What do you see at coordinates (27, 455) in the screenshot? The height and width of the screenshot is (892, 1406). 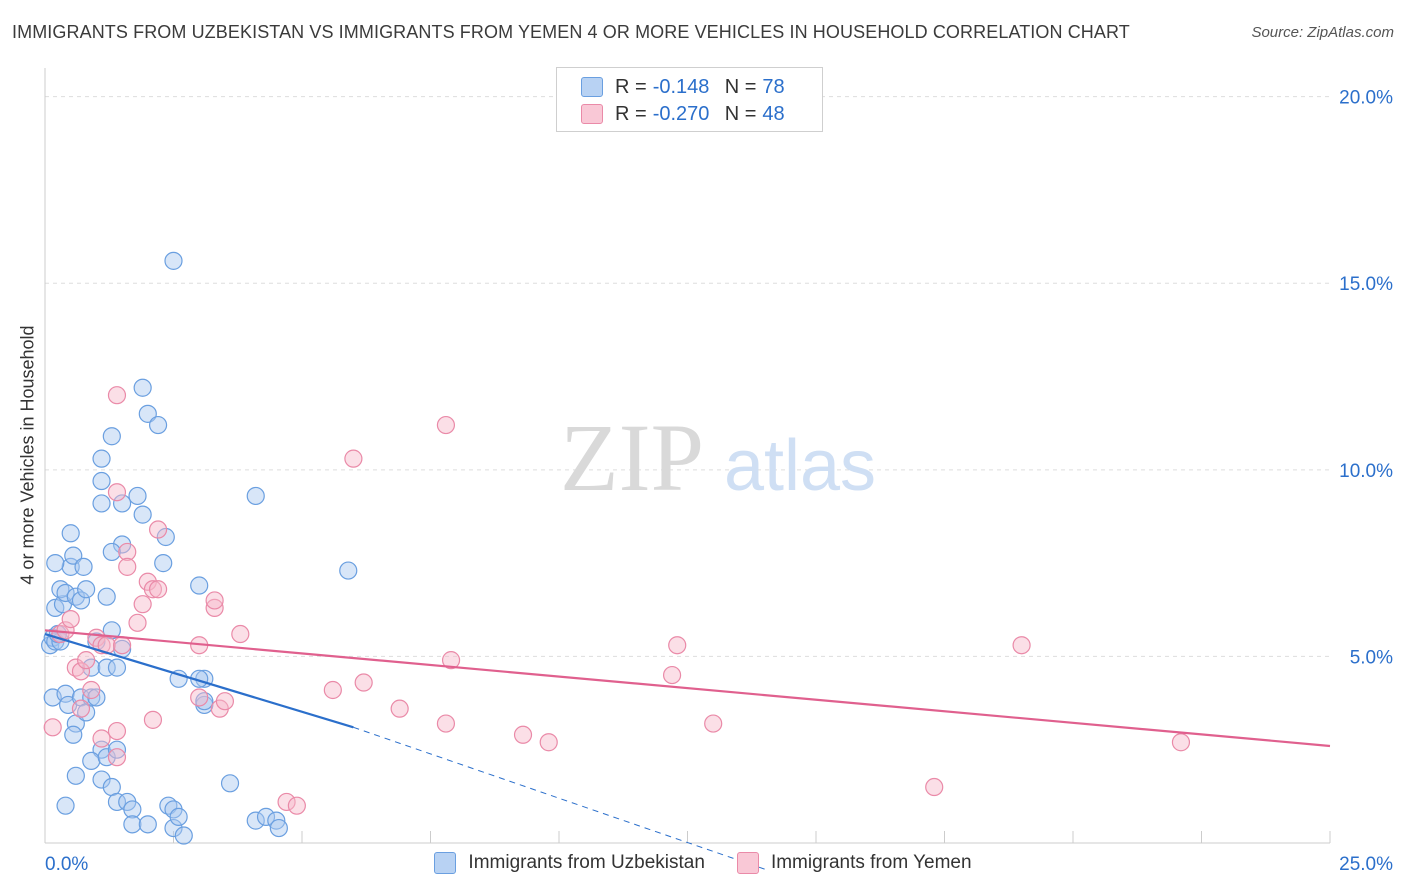 I see `y-axis-label: 4 or more Vehicles in Household` at bounding box center [27, 455].